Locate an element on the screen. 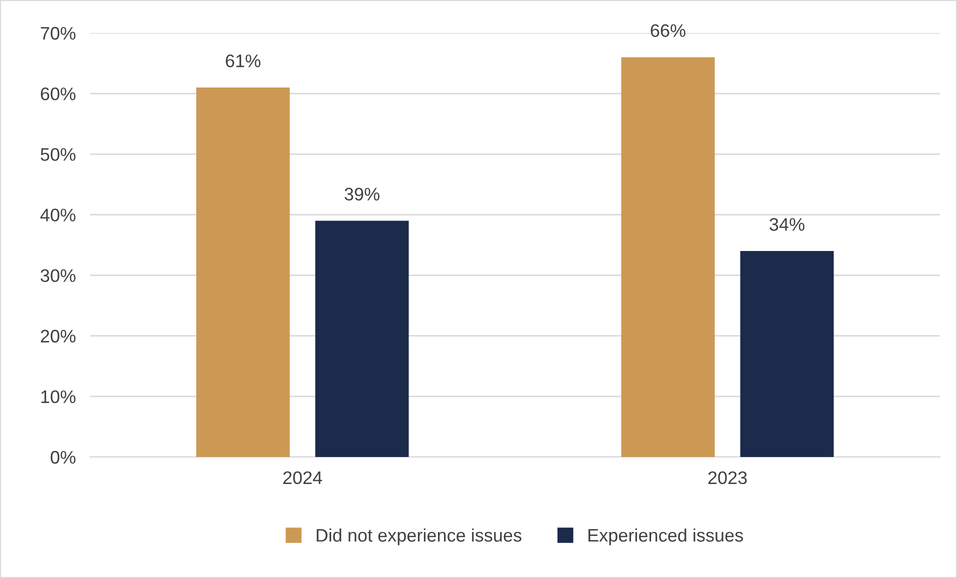 The height and width of the screenshot is (578, 957). y-tick-label: 20% is located at coordinates (58, 336).